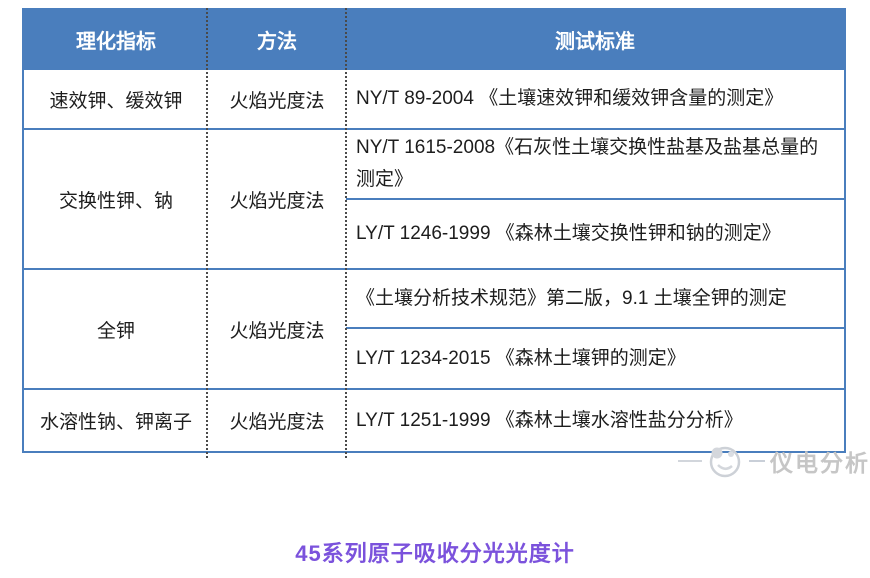  I want to click on cell-standard: 《土壤分析技术规范》第二版，9.1 土壤全钾的测定, so click(595, 298).